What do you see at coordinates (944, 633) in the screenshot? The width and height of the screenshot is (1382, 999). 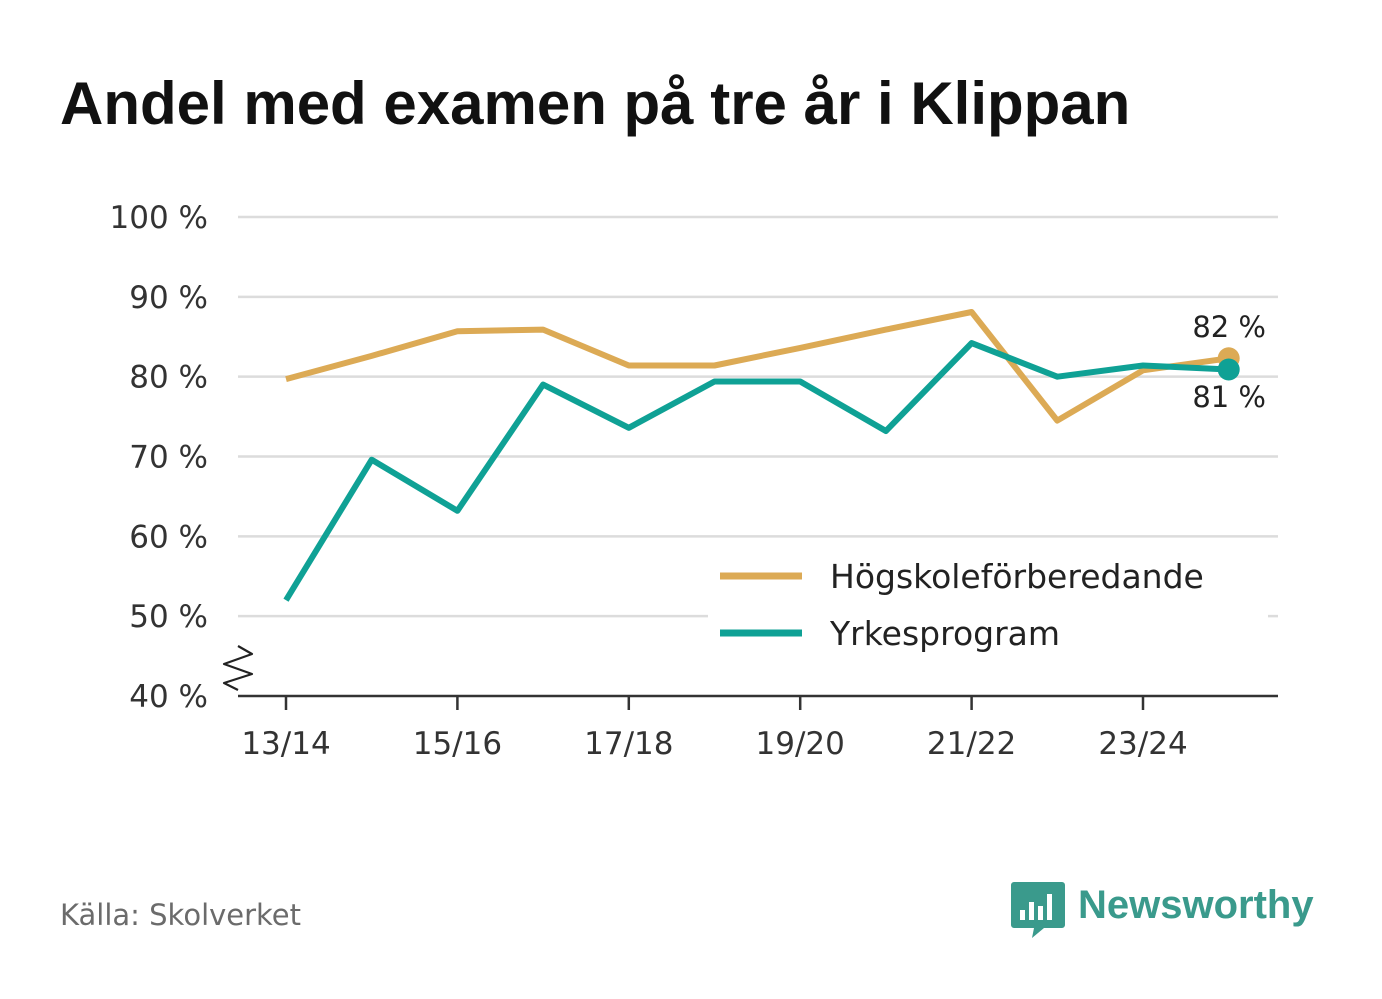 I see `legend-label-1: Yrkesprogram` at bounding box center [944, 633].